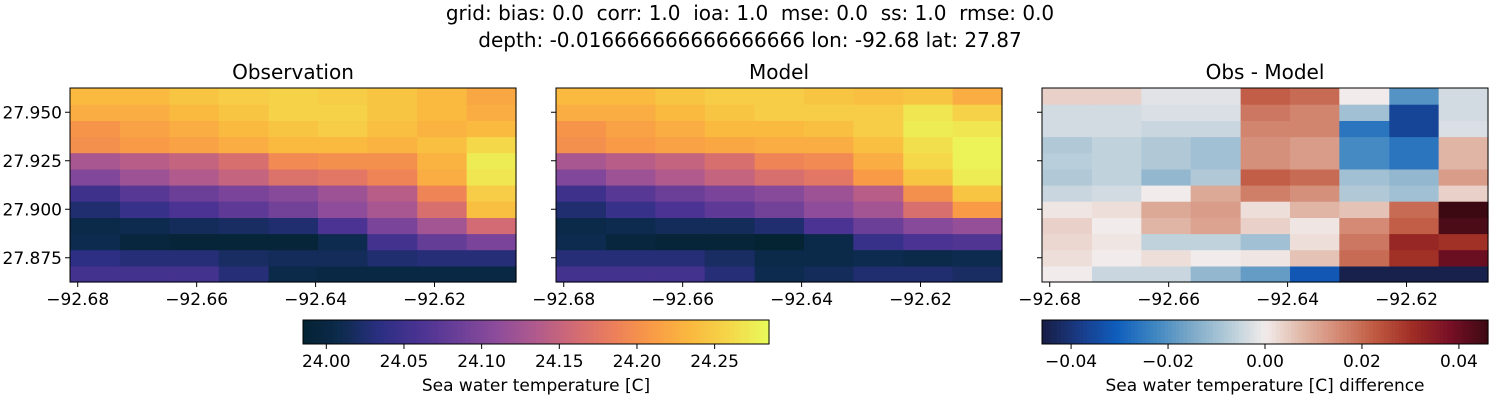 The height and width of the screenshot is (400, 1500). Describe the element at coordinates (32, 113) in the screenshot. I see `y-tick-label: 27.950` at that location.